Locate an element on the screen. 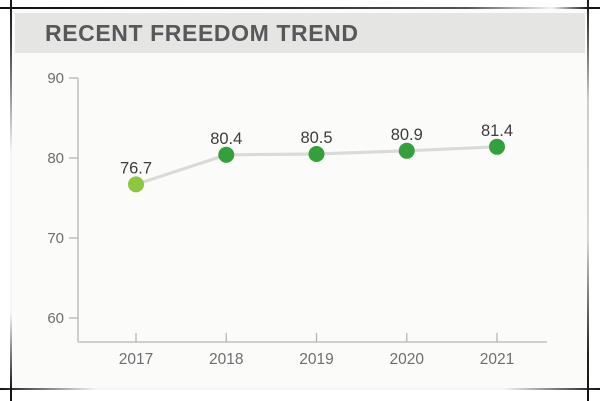 This screenshot has width=600, height=401. y-axis-tick-label: 60 is located at coordinates (55, 318).